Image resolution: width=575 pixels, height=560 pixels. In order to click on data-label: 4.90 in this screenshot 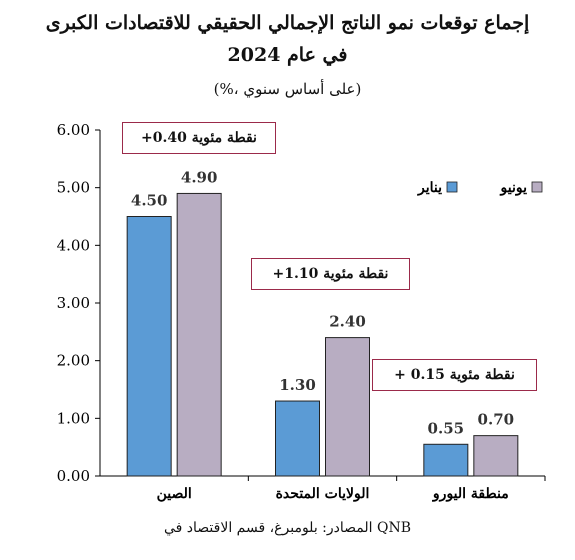, I will do `click(199, 177)`.